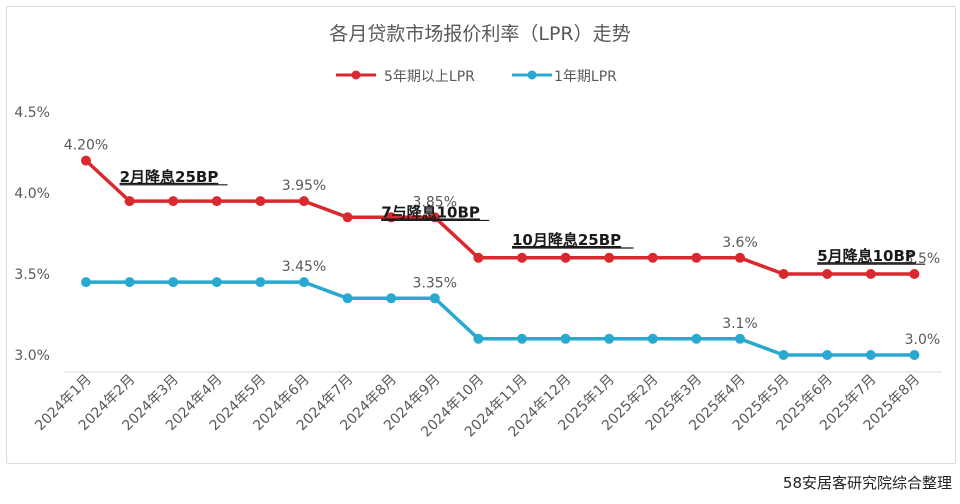  What do you see at coordinates (435, 202) in the screenshot?
I see `data-label: 3.85%` at bounding box center [435, 202].